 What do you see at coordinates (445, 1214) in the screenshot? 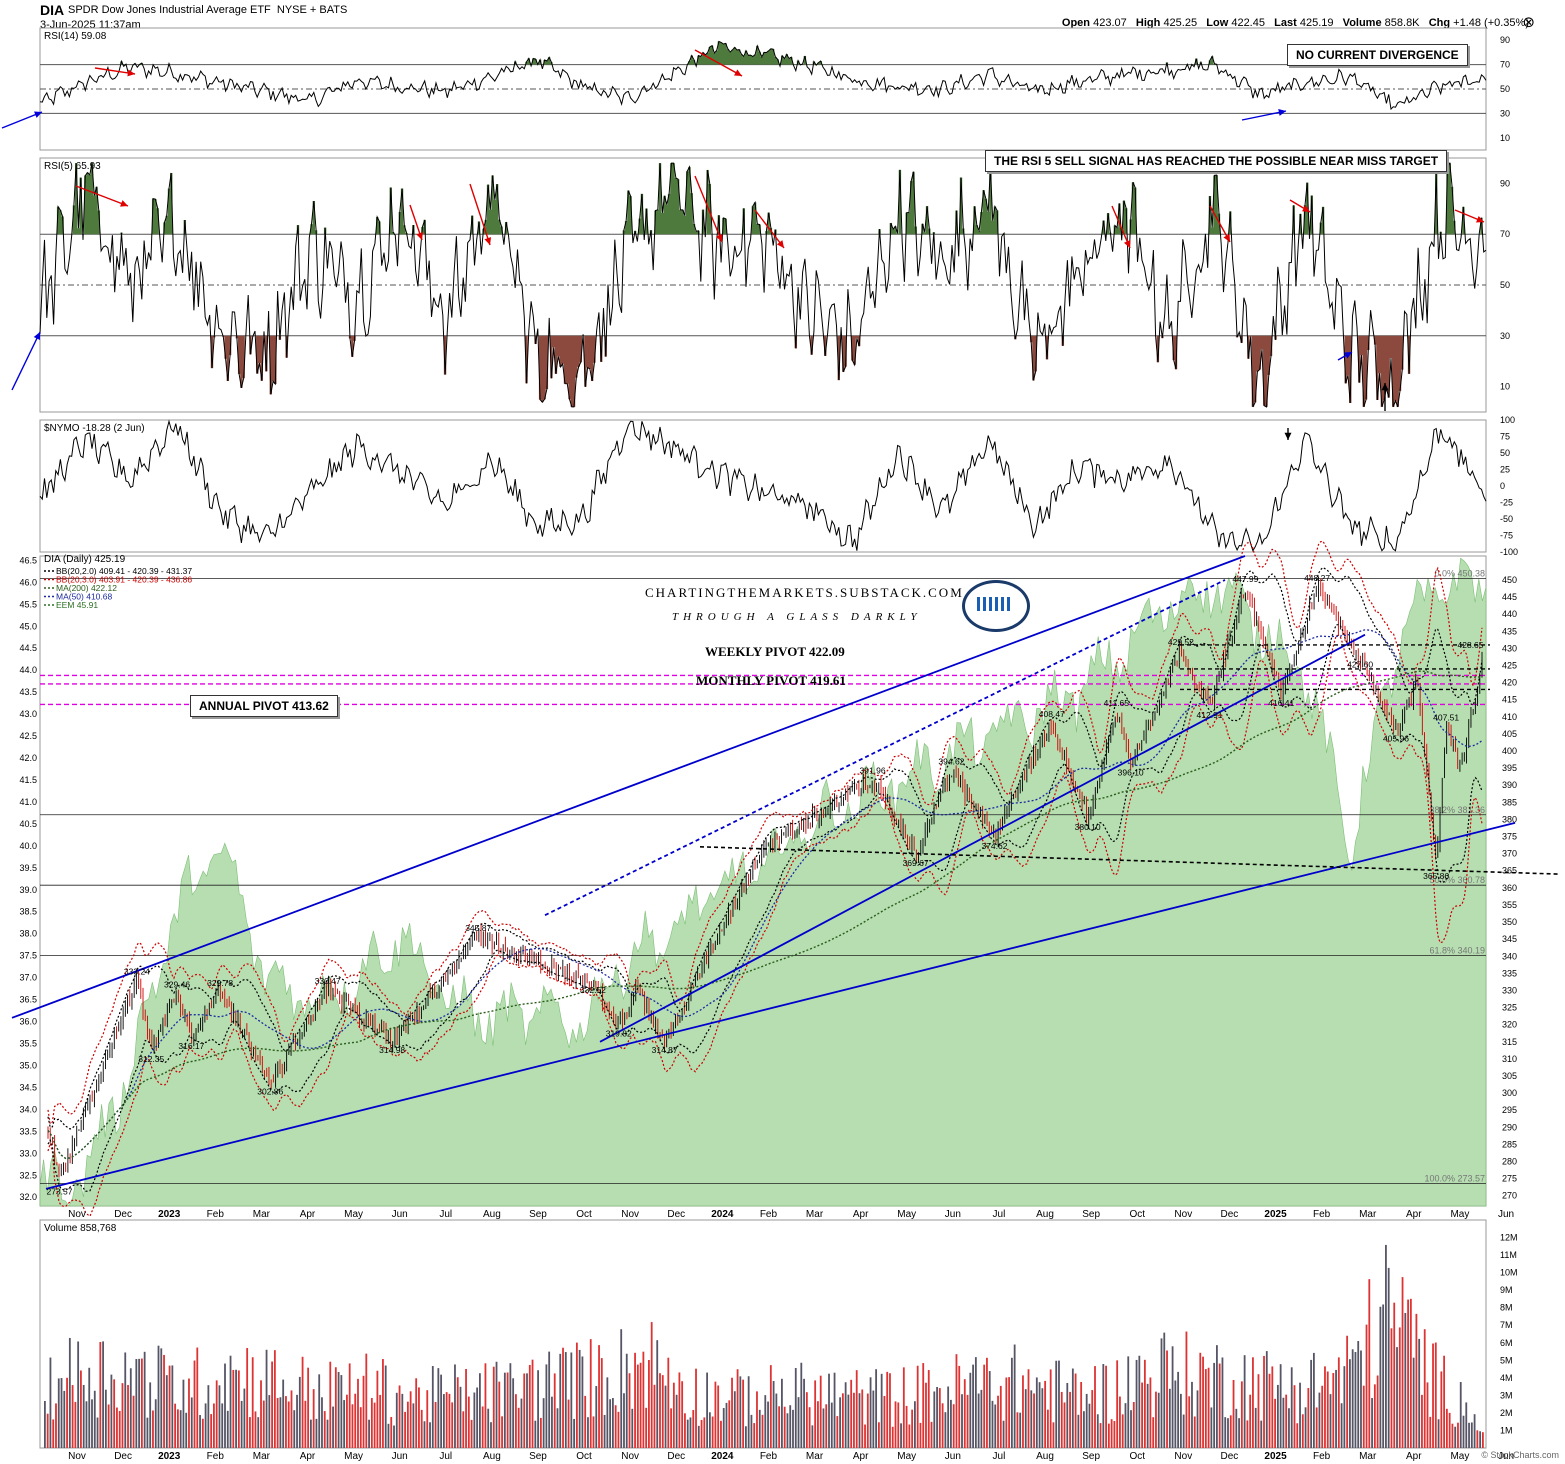
I see `price-x-label: Jul` at bounding box center [445, 1214].